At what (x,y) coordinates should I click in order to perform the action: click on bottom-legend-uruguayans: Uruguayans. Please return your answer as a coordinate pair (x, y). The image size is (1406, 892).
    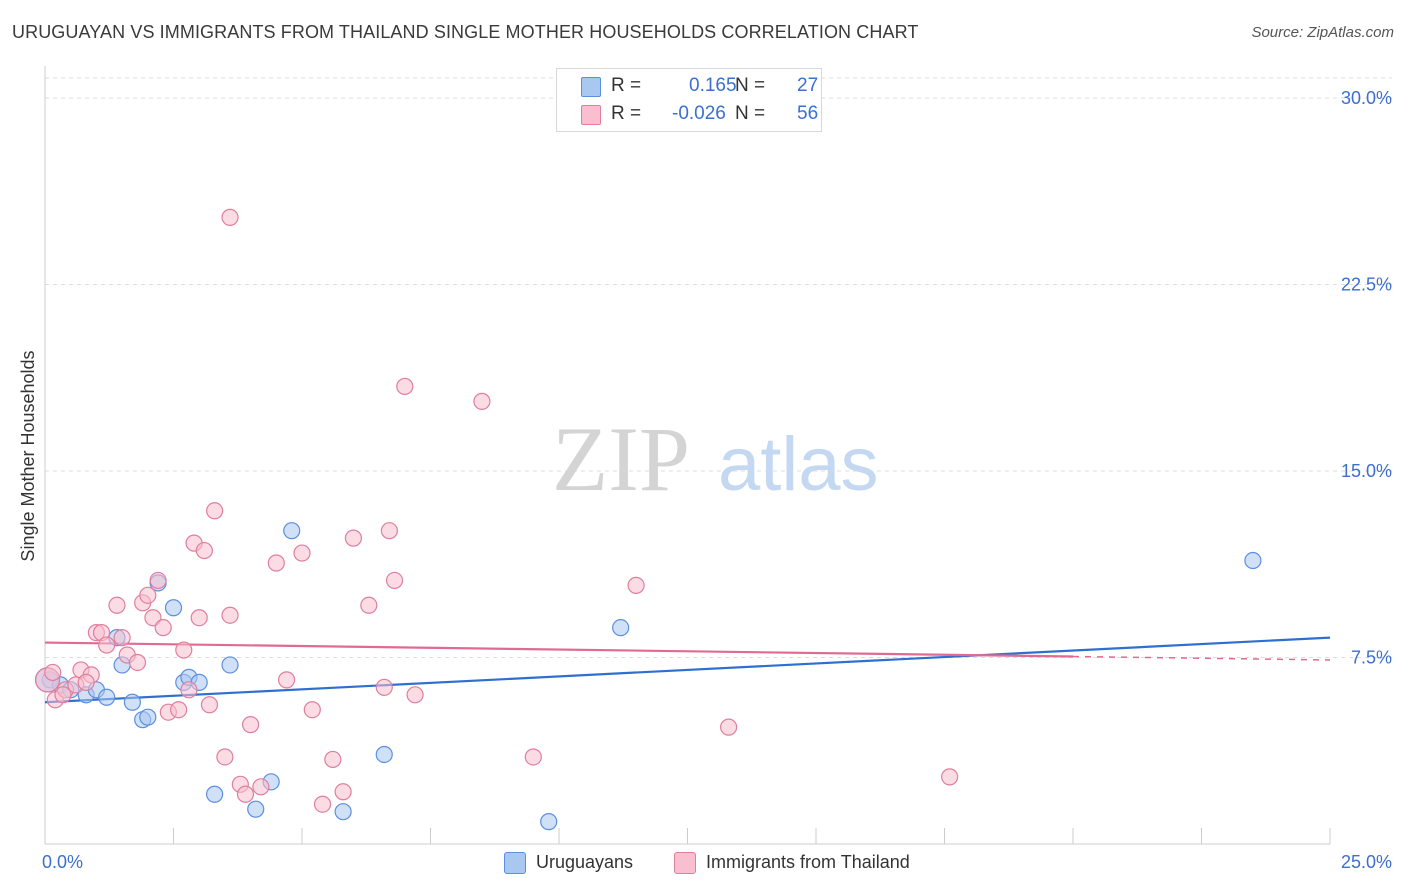
    Looking at the image, I should click on (569, 863).